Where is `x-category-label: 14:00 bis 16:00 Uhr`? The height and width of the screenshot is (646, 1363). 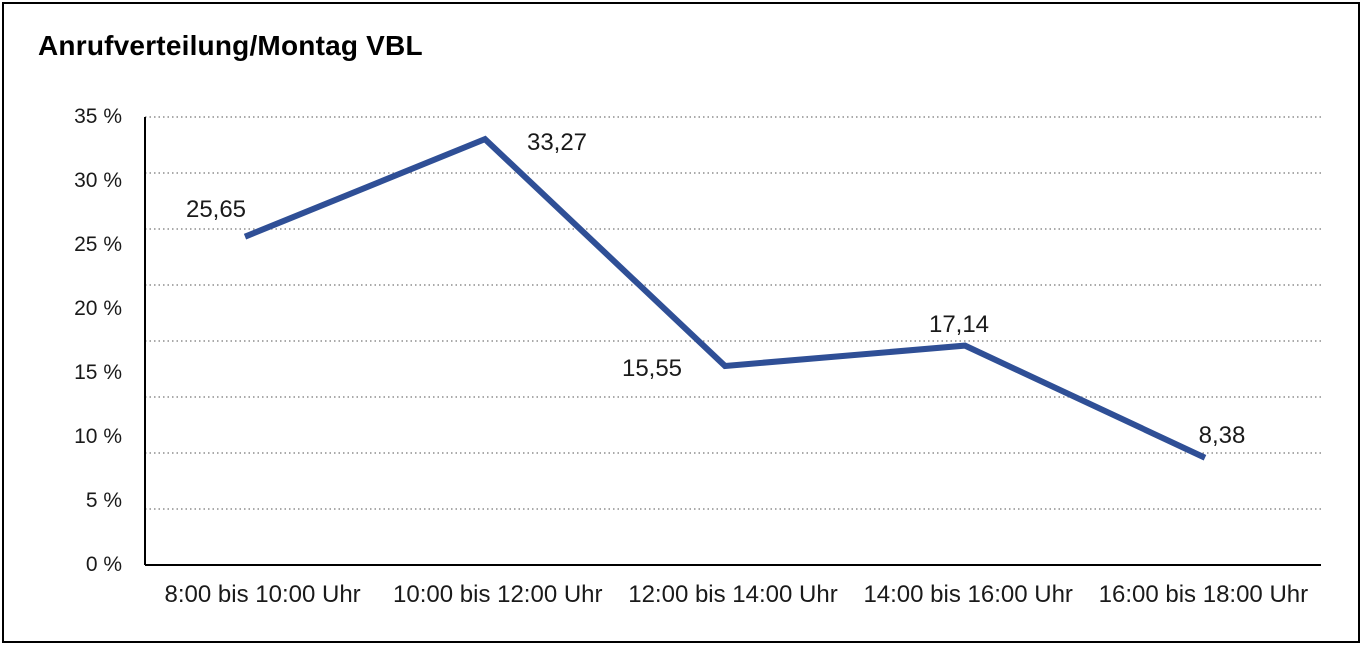
x-category-label: 14:00 bis 16:00 Uhr is located at coordinates (968, 594).